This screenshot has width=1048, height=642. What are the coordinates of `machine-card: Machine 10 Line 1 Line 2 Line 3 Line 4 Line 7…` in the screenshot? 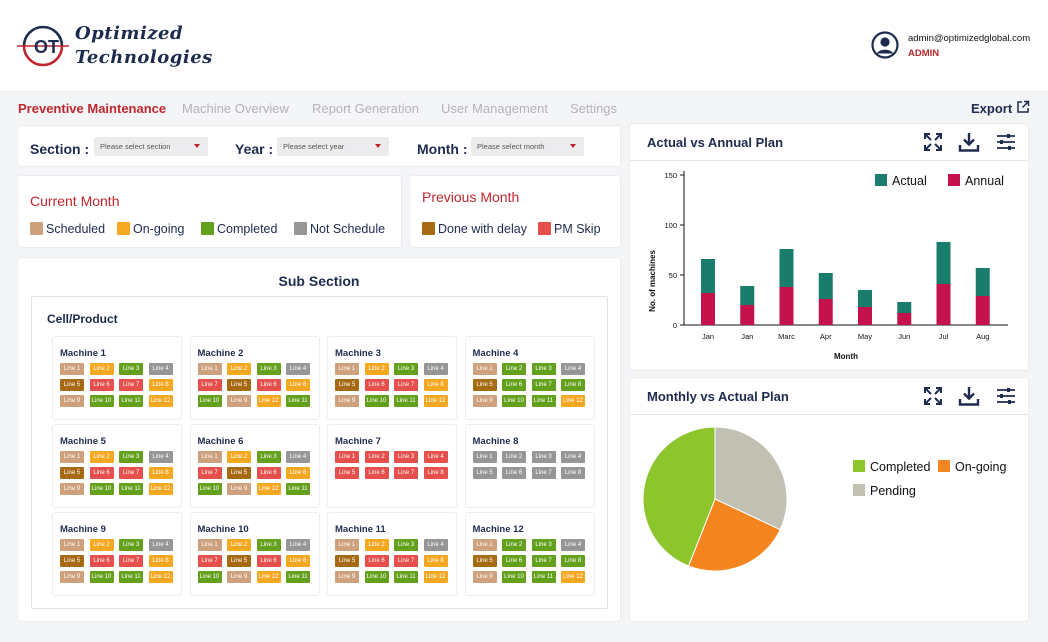 It's located at (254, 554).